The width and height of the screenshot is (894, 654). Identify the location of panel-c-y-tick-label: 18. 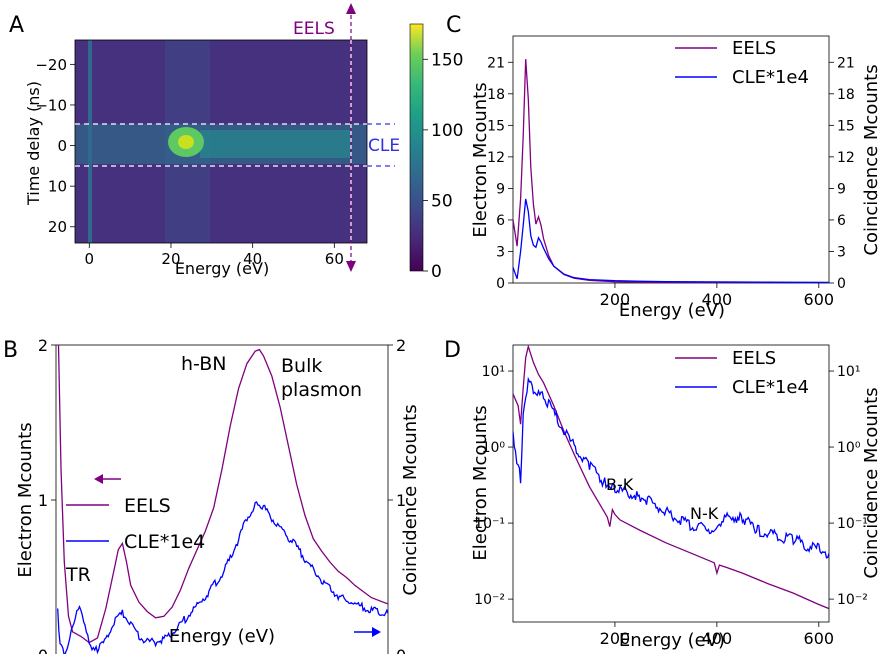
(496, 95).